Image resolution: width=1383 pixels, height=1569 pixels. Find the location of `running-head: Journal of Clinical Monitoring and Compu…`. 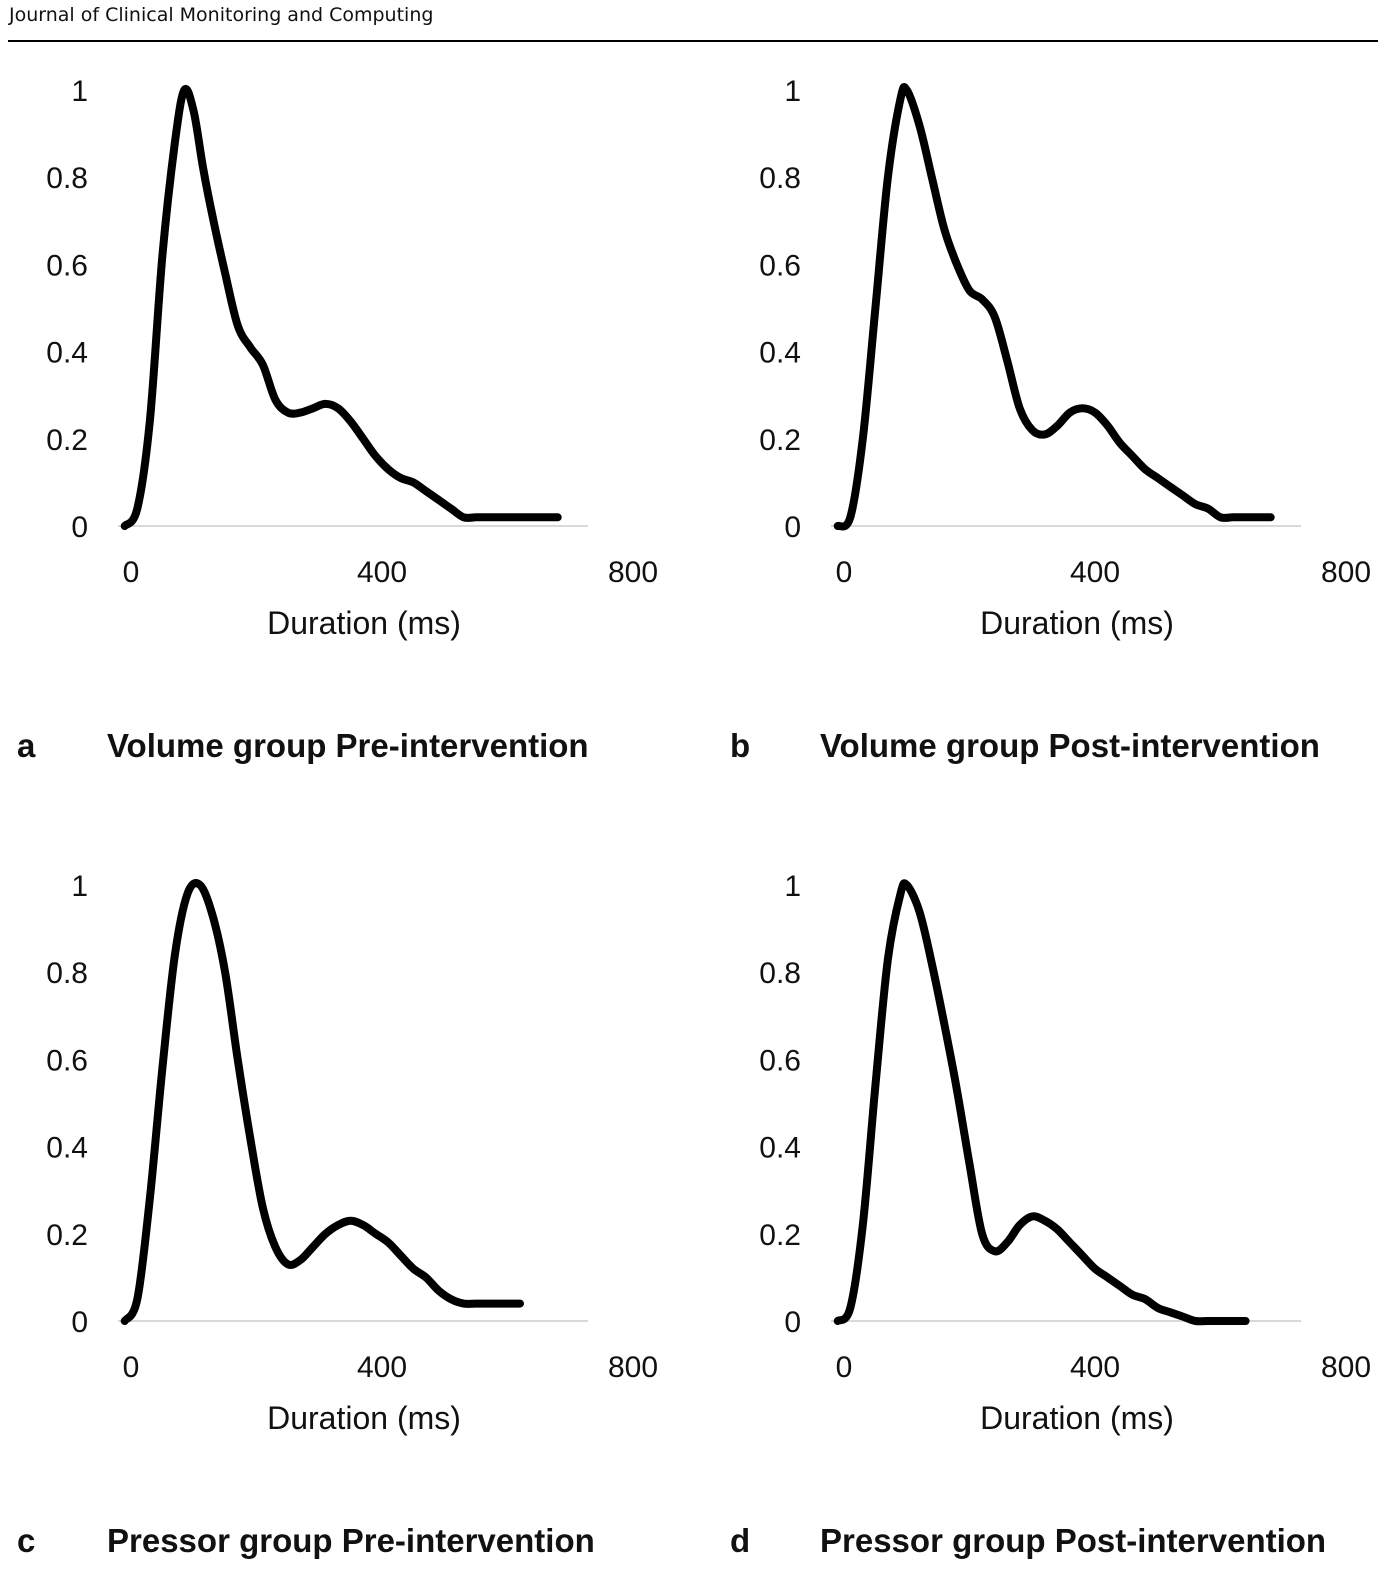

running-head: Journal of Clinical Monitoring and Compu… is located at coordinates (221, 15).